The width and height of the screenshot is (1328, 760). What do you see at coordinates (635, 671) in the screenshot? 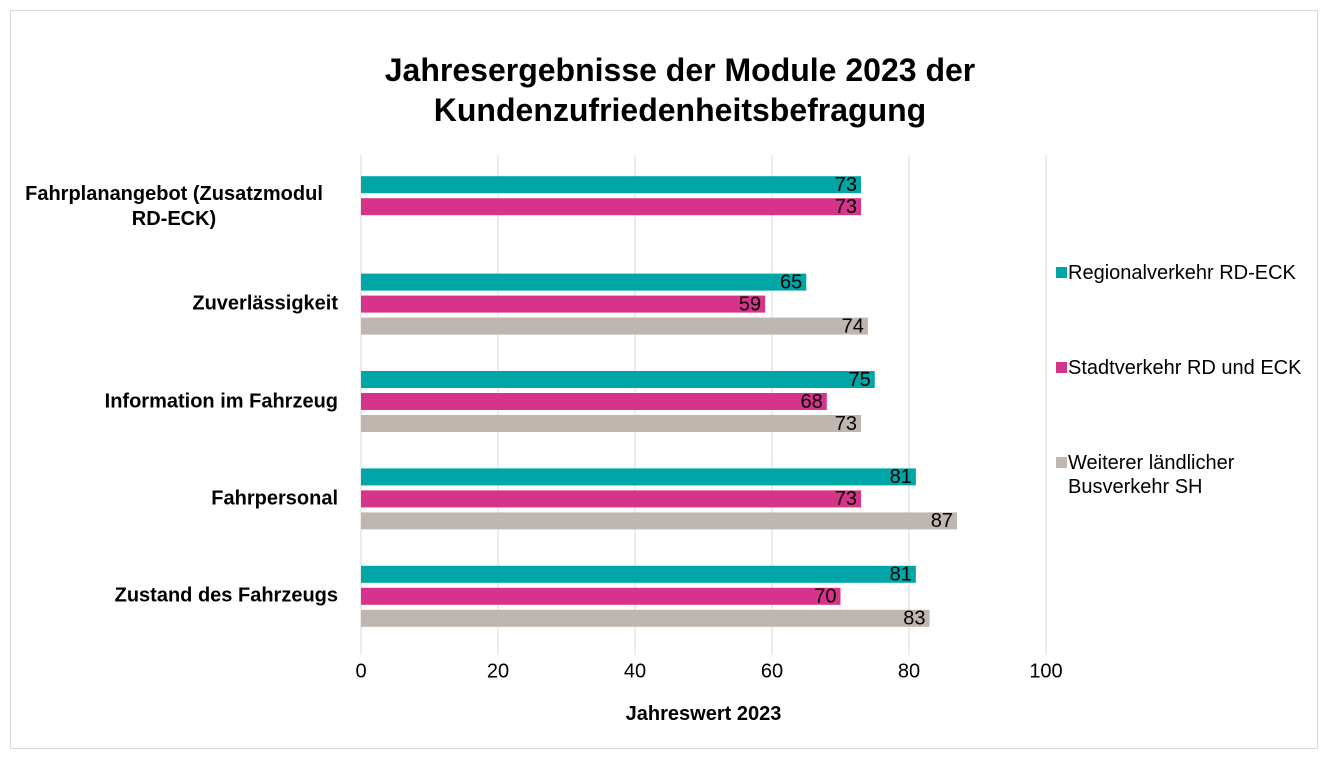
I see `x-tick-label: 40` at bounding box center [635, 671].